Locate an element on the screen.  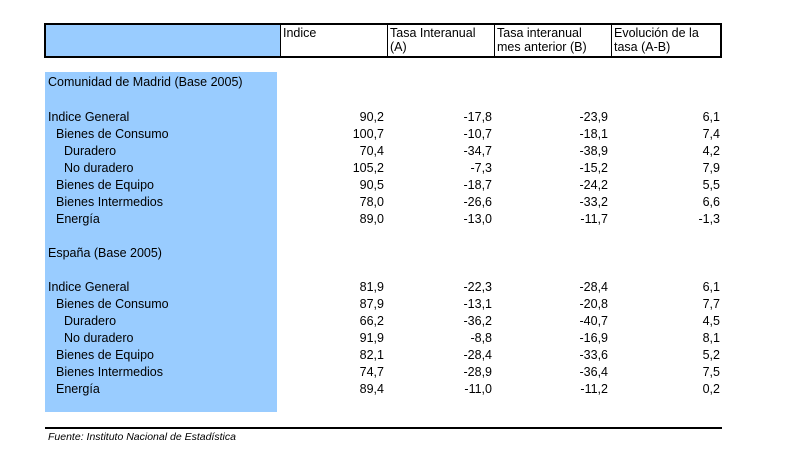
cell-tasa-a: -13,1 is located at coordinates (478, 304).